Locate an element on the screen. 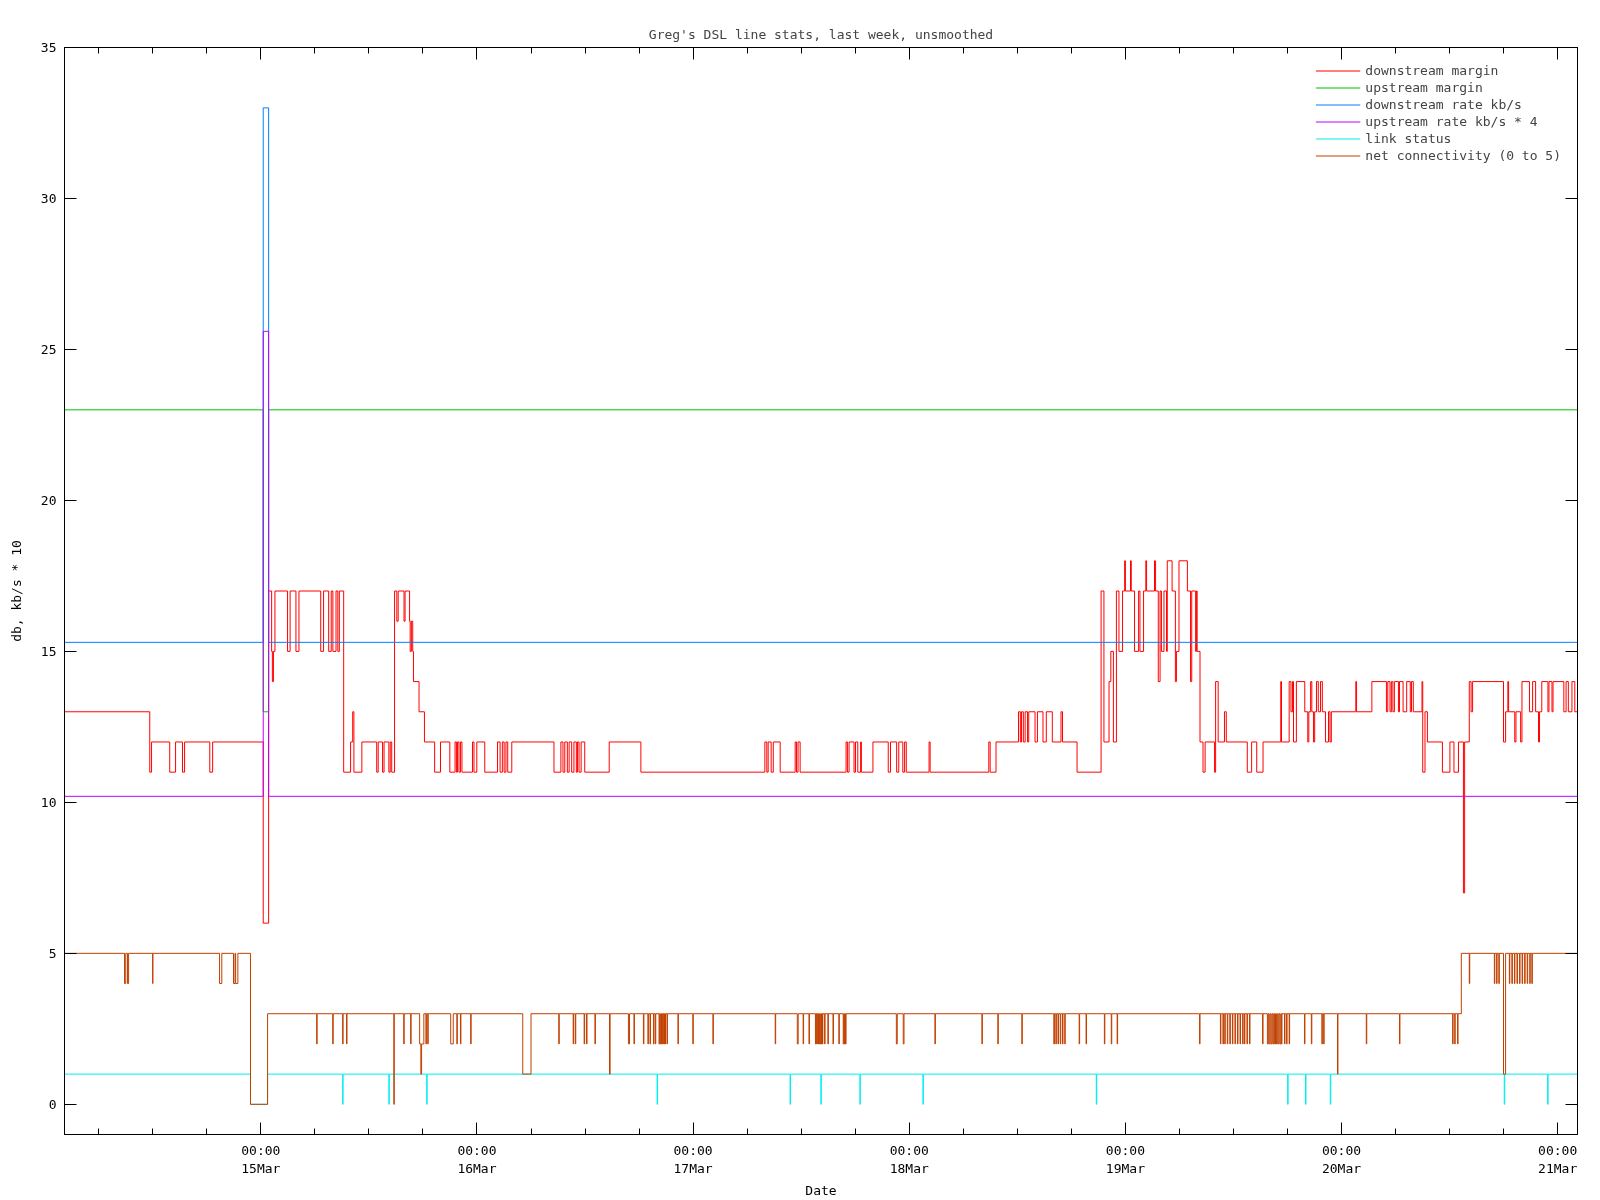  x-tick-label: 00:00 20Mar is located at coordinates (1341, 1159).